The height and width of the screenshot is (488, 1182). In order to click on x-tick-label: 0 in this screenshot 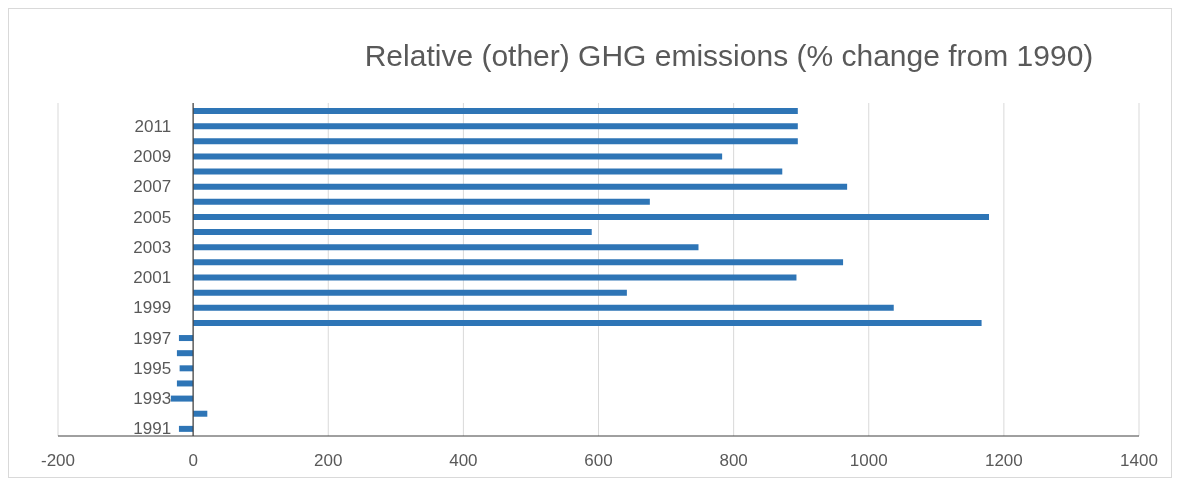, I will do `click(193, 461)`.